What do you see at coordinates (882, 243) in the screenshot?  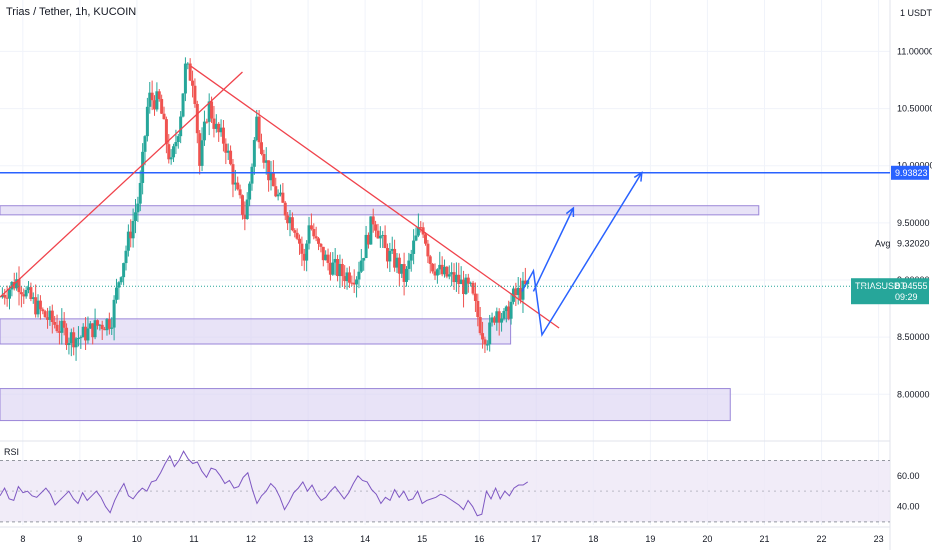 I see `avg-label: Avg` at bounding box center [882, 243].